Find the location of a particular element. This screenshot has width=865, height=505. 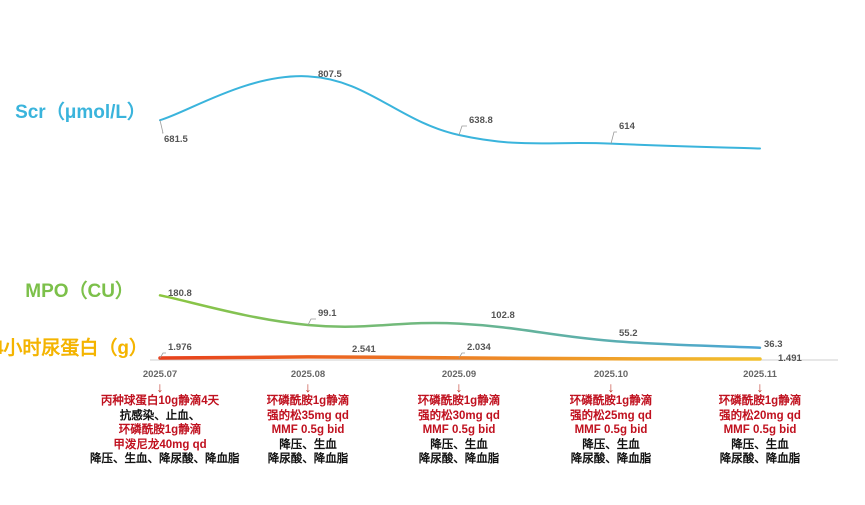

series-name: 24小时尿蛋白（g） is located at coordinates (74, 347).